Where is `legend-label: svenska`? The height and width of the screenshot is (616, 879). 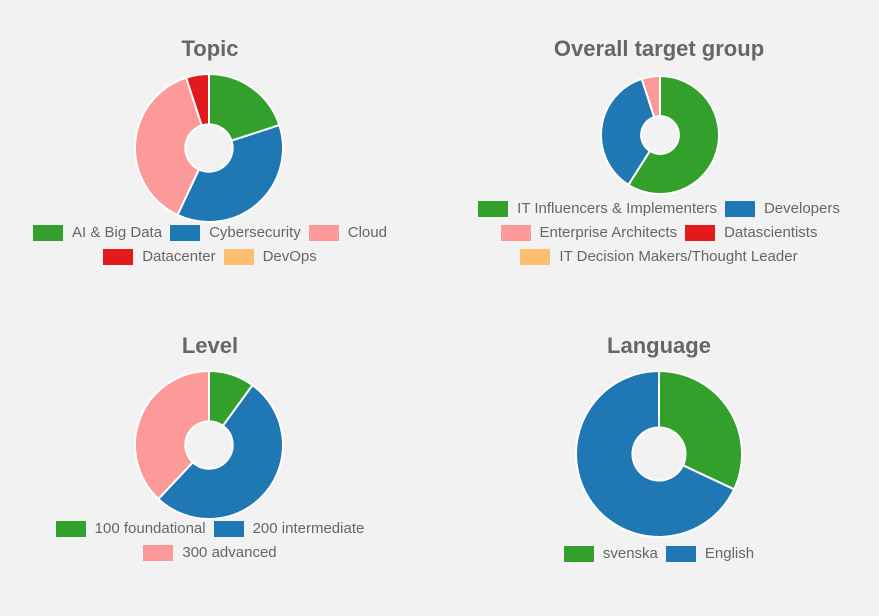 legend-label: svenska is located at coordinates (630, 553).